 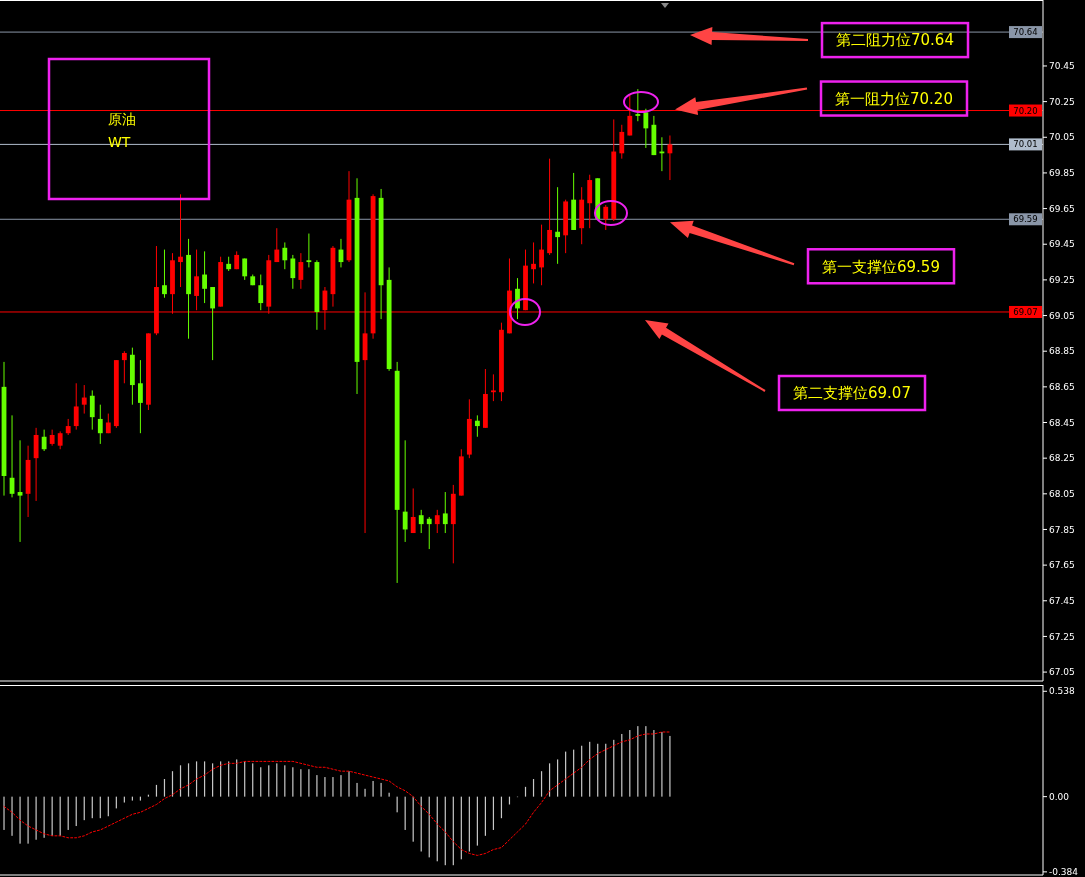 What do you see at coordinates (1062, 691) in the screenshot?
I see `y-tick-label: 0.538` at bounding box center [1062, 691].